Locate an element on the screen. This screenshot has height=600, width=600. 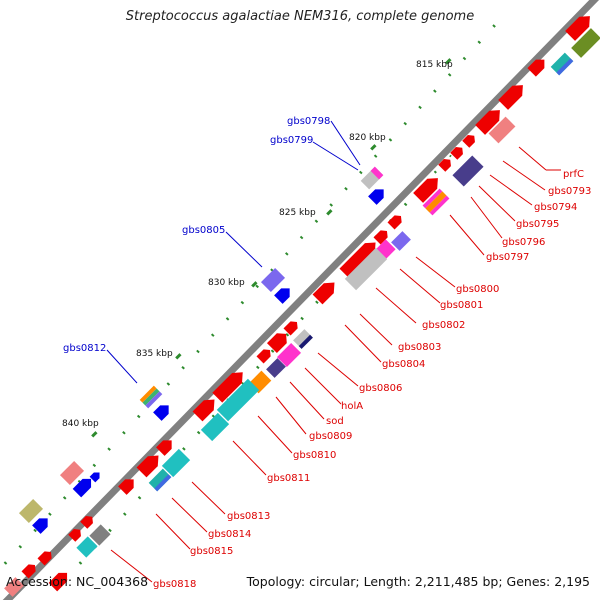
gene-label-gbs0810: gbs0810 is located at coordinates (314, 455).